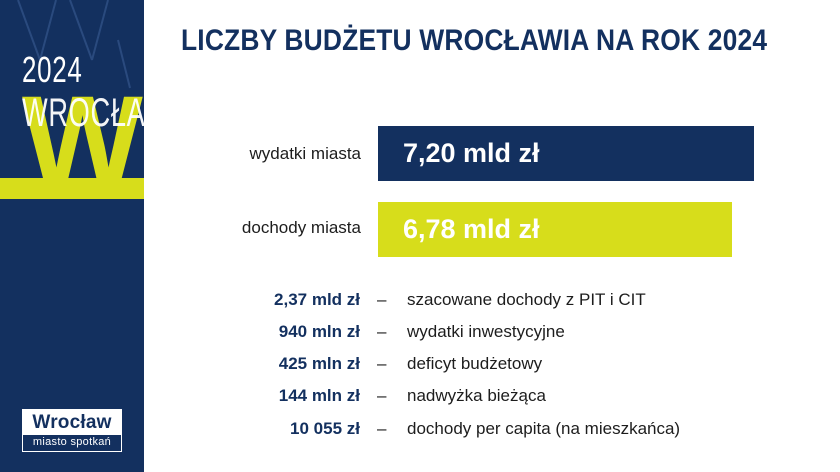 The image size is (840, 472). I want to click on lime-stripe, so click(72, 188).